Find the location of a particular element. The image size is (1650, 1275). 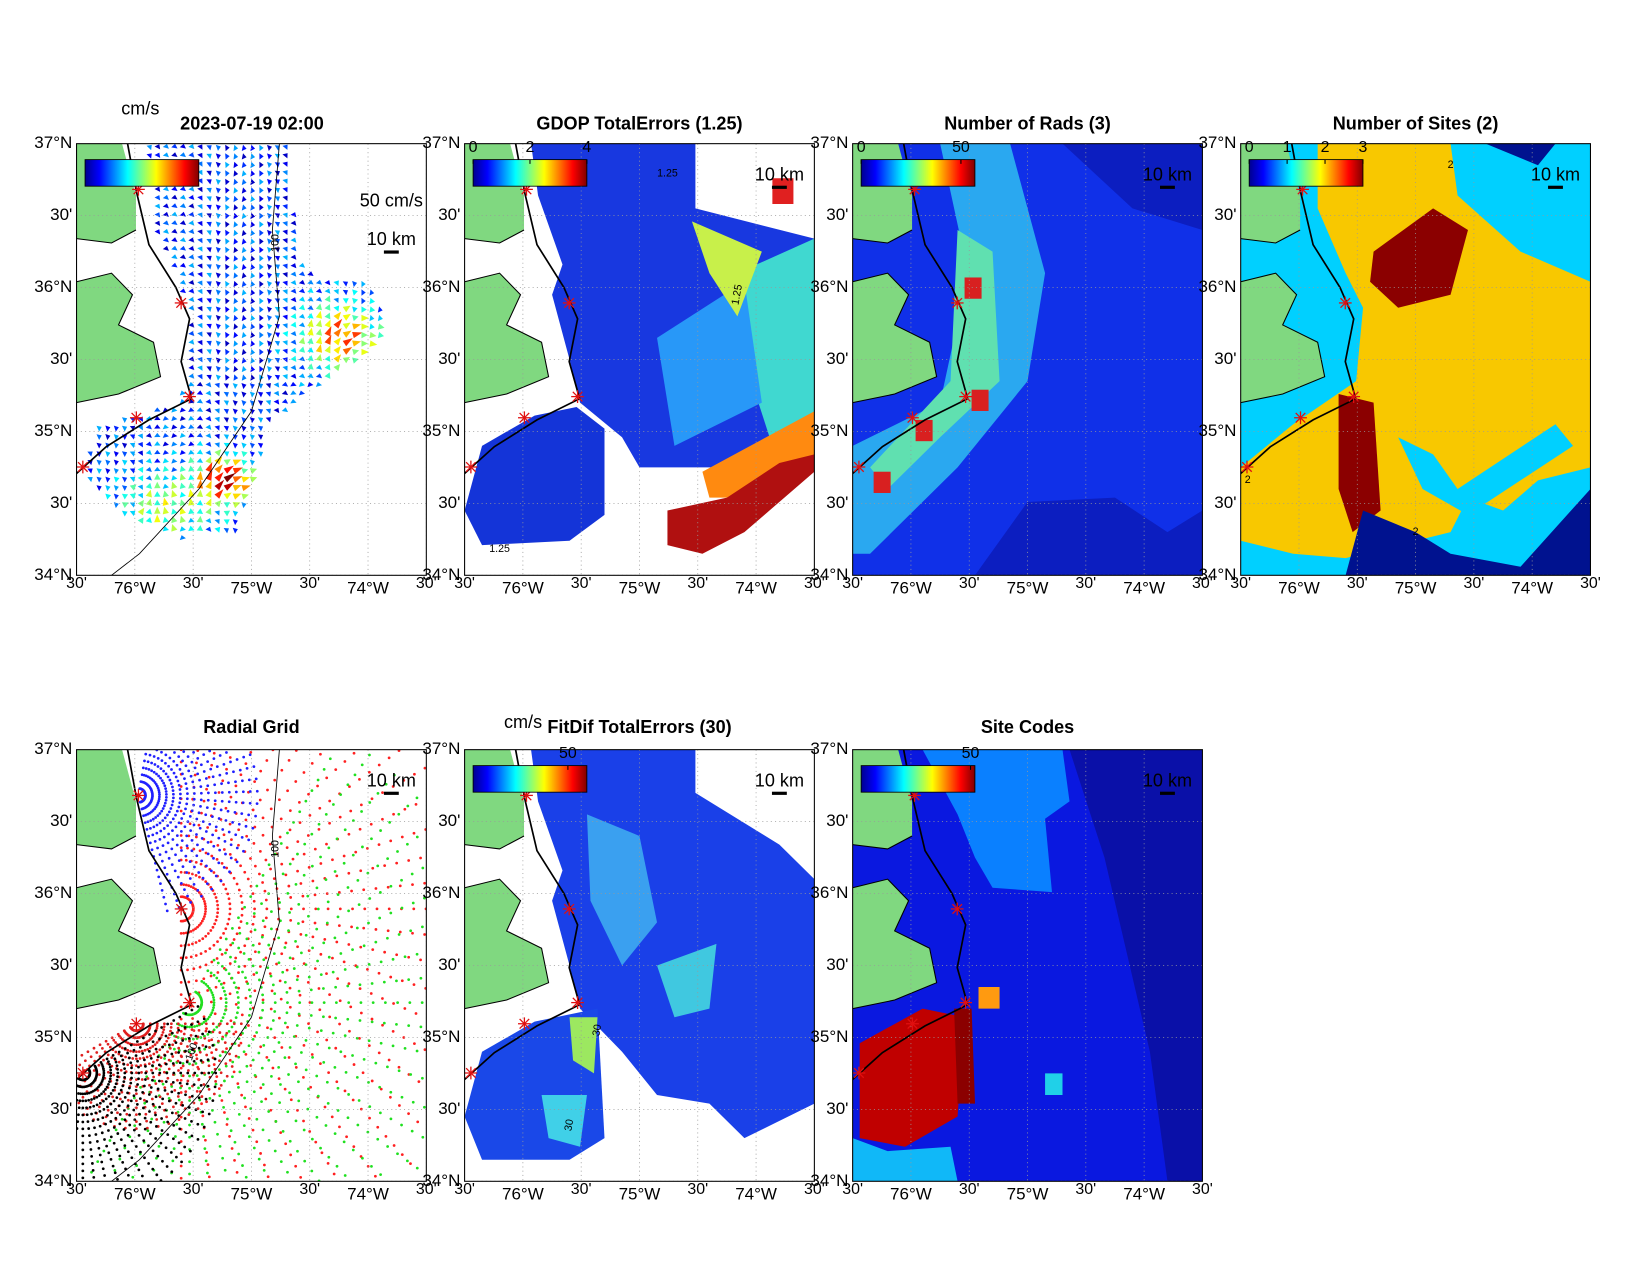

map-content is located at coordinates (1027, 359).